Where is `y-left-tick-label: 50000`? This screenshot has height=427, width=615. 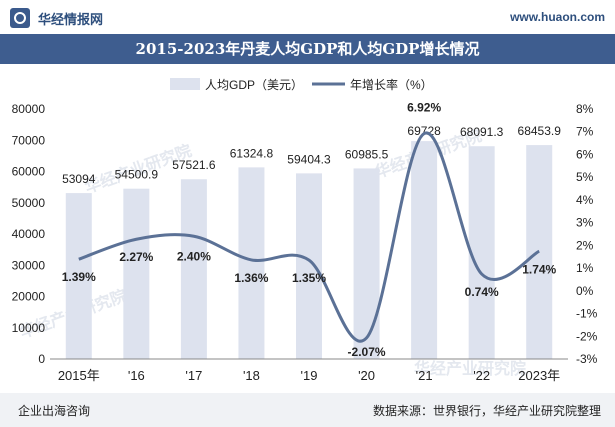 y-left-tick-label: 50000 is located at coordinates (29, 203).